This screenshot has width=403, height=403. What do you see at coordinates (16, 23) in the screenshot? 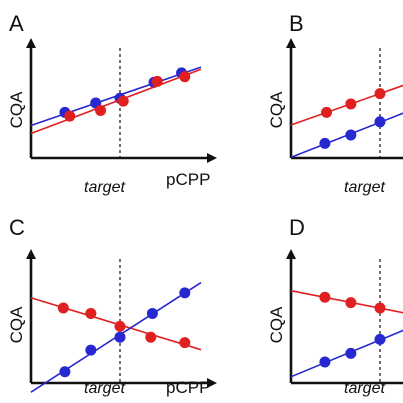
I see `panel-letter: A` at bounding box center [16, 23].